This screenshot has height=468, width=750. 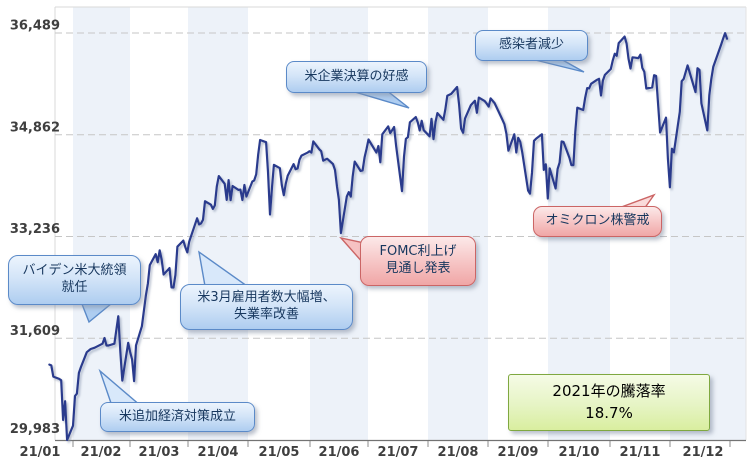 I want to click on y-axis-label: 31,609, so click(x=35, y=331).